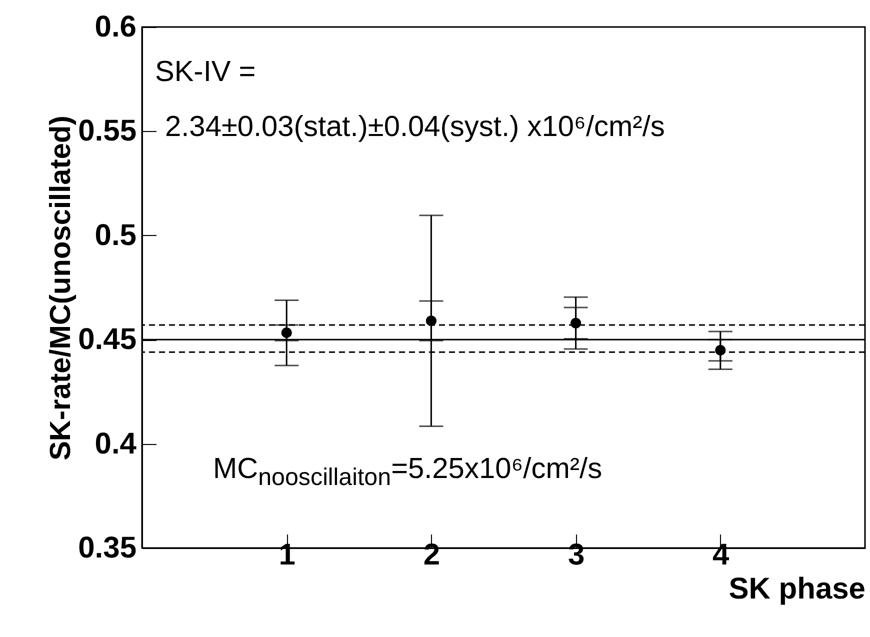 Image resolution: width=870 pixels, height=637 pixels. What do you see at coordinates (115, 27) in the screenshot?
I see `y-tick-label: 0.6` at bounding box center [115, 27].